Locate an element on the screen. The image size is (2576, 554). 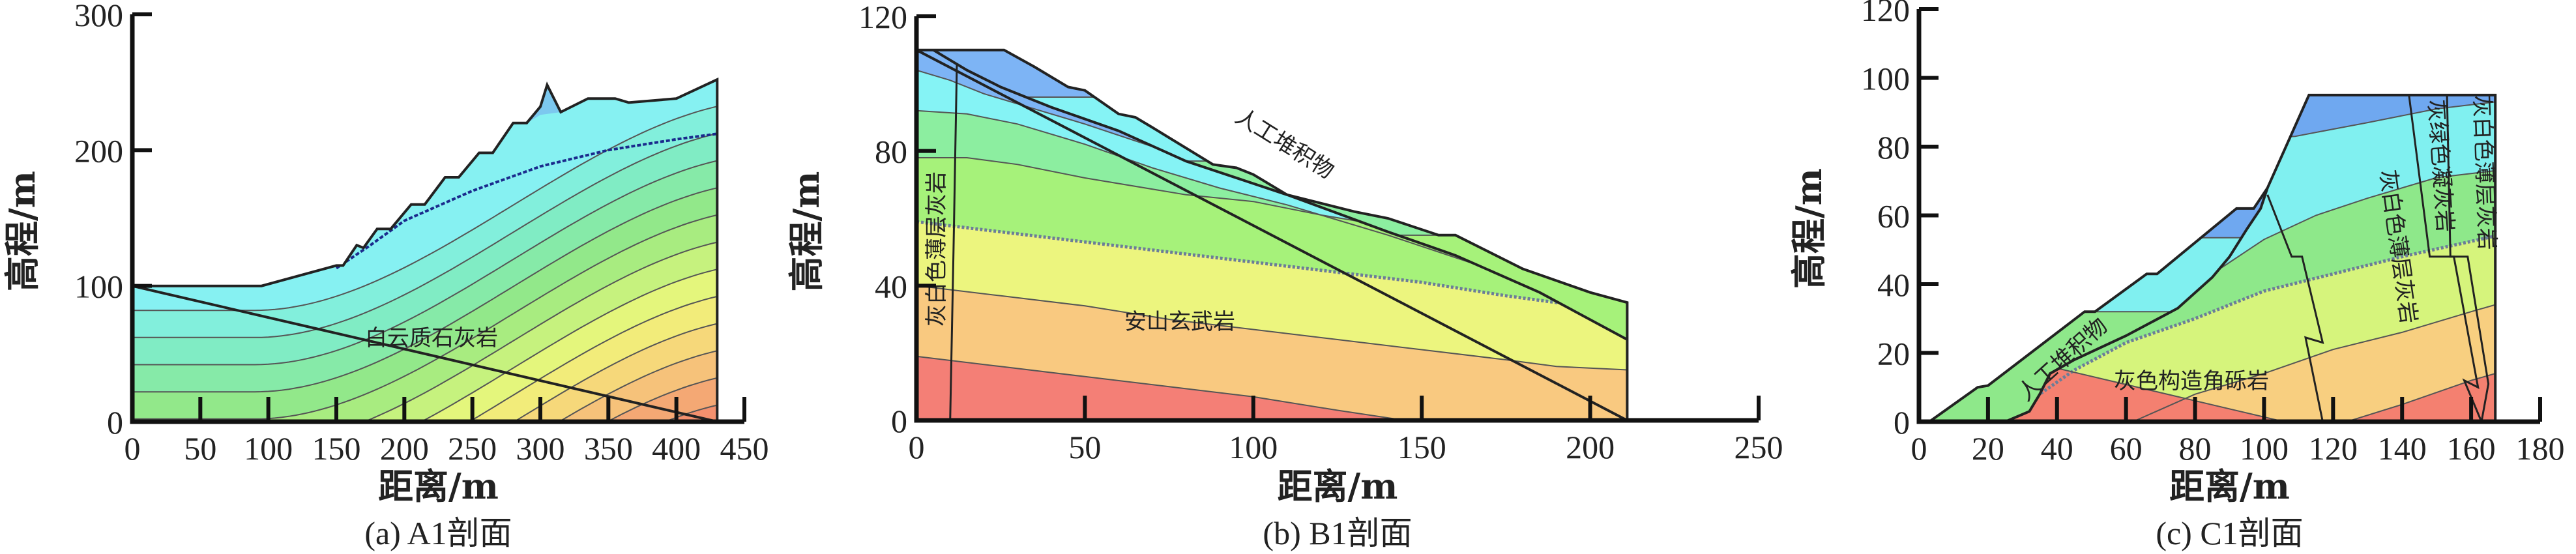
x-tick-label: 20 is located at coordinates (1988, 448).